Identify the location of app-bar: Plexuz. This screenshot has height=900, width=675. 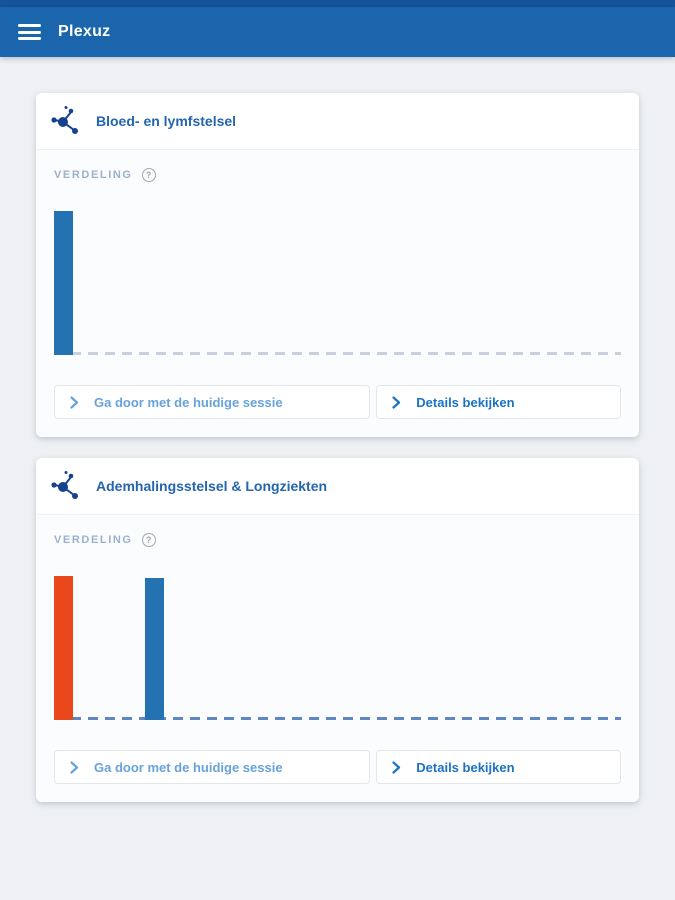
(337, 32).